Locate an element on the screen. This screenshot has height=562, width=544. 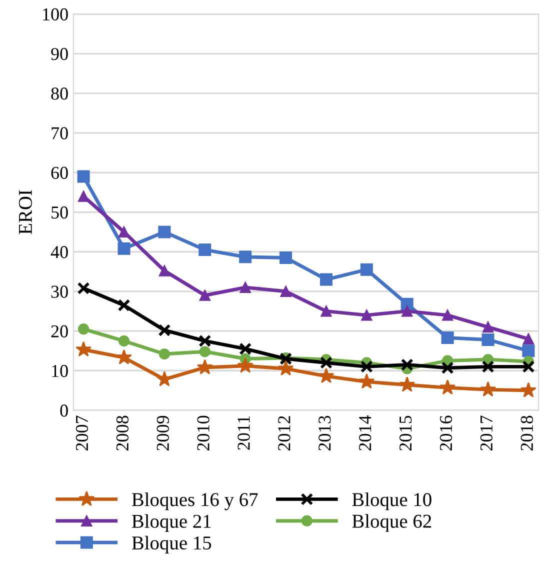
y-tick-label: 90 is located at coordinates (59, 54).